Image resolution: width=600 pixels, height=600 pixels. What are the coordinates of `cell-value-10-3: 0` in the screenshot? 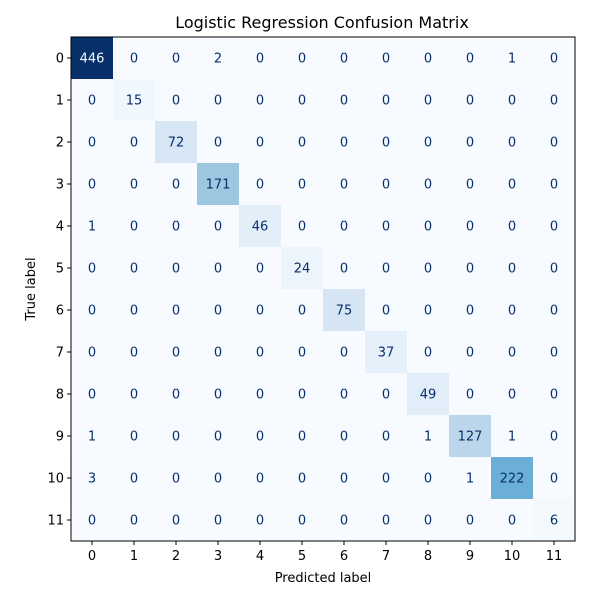 It's located at (218, 479).